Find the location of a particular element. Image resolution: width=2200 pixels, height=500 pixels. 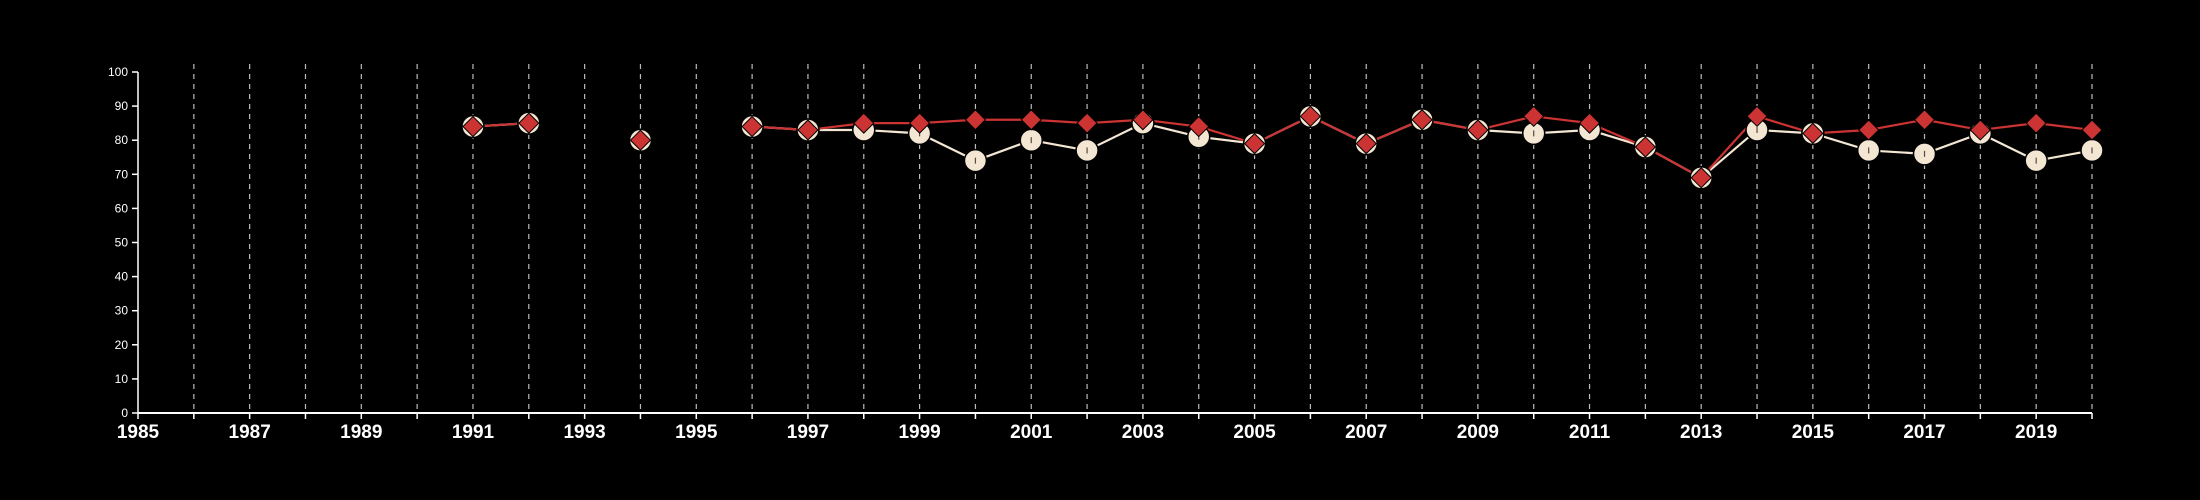

x-tick-label: 2005 is located at coordinates (1254, 432).